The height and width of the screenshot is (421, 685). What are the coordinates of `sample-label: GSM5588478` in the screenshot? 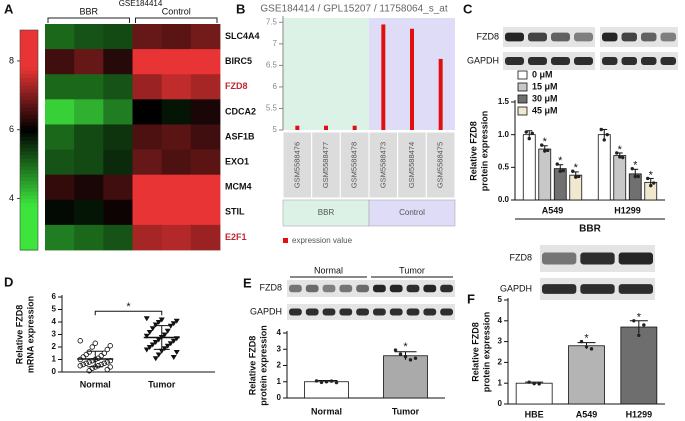 It's located at (354, 165).